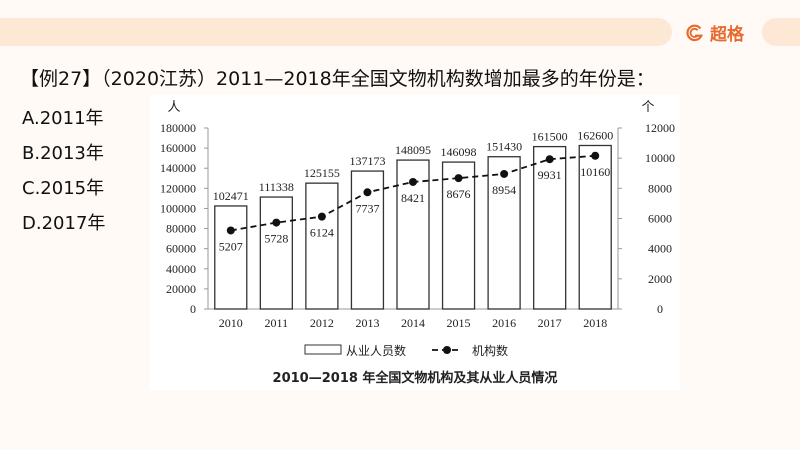  Describe the element at coordinates (181, 269) in the screenshot. I see `left-tick-label: 40000` at that location.